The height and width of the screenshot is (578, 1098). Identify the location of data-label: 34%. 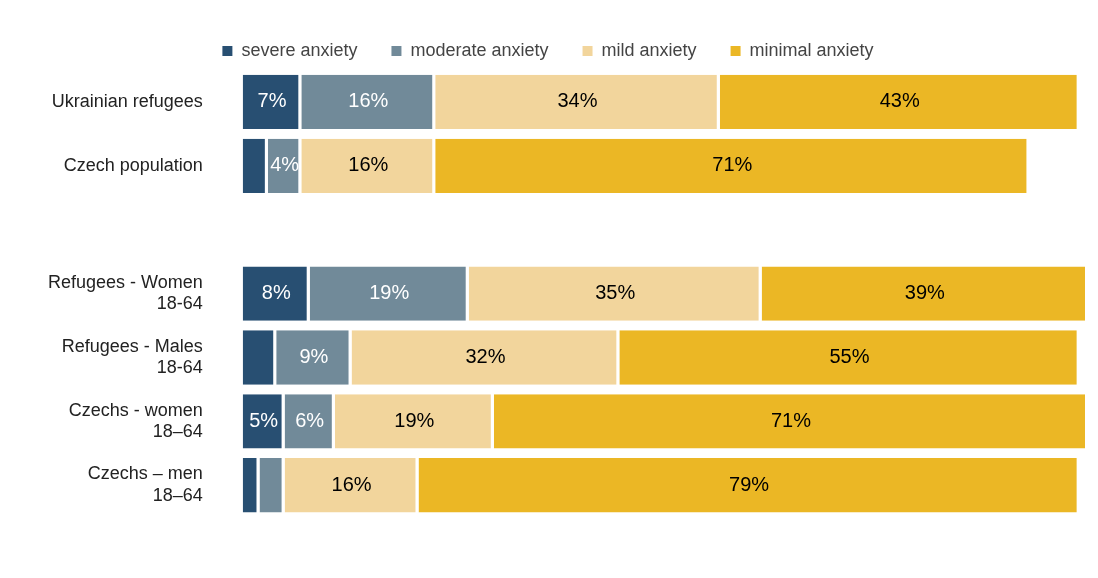
(577, 100).